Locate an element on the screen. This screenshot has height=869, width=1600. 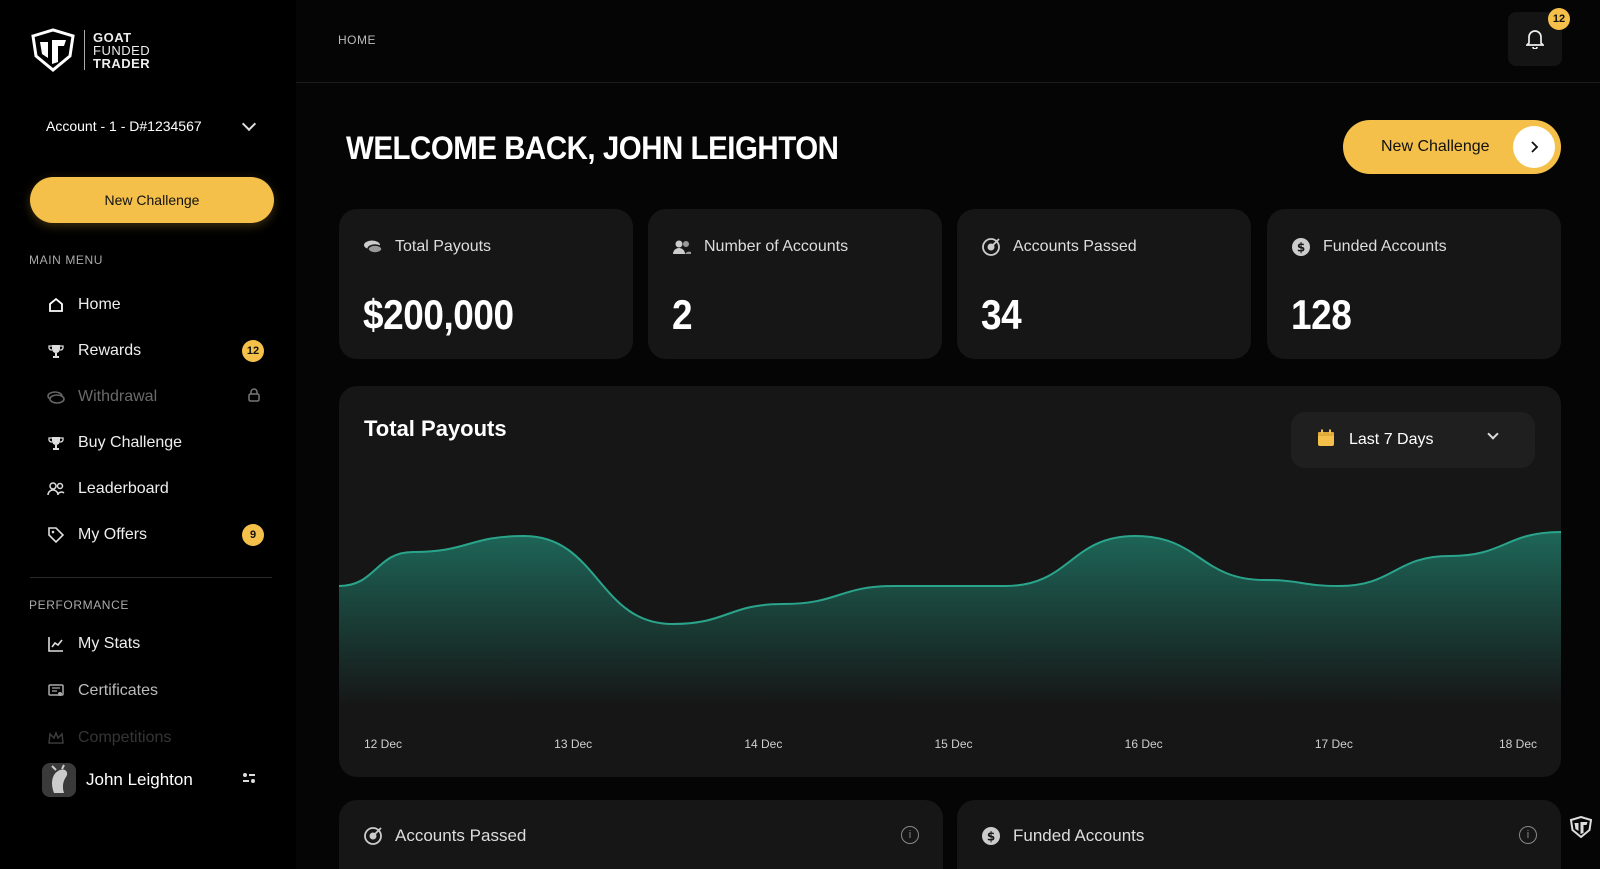
stat-label: Funded Accounts is located at coordinates (1385, 246).